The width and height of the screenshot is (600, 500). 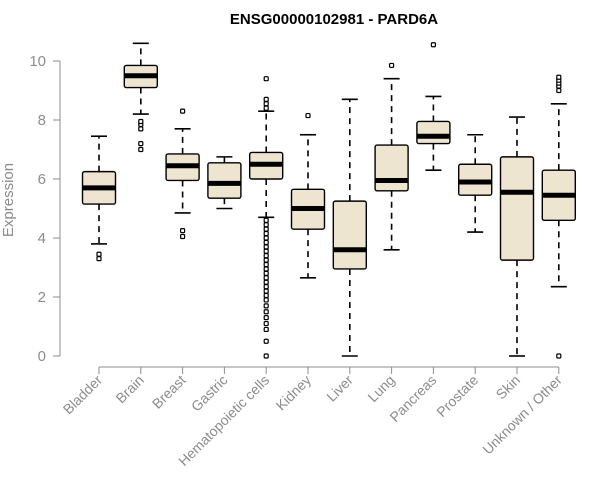 I want to click on box-breast, so click(x=182, y=174).